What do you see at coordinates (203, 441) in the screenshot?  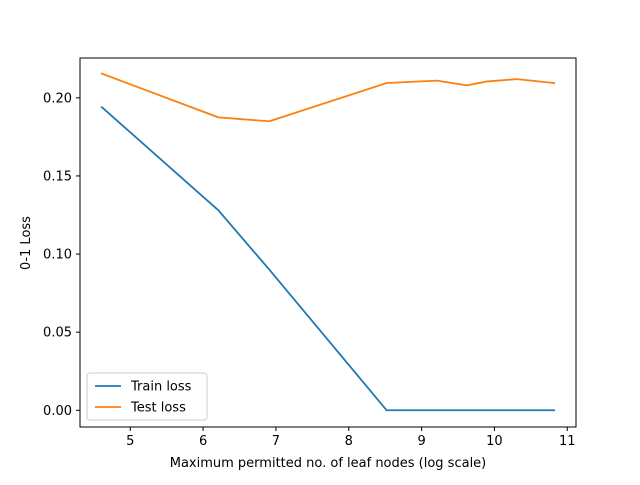 I see `x-tick-label: 6` at bounding box center [203, 441].